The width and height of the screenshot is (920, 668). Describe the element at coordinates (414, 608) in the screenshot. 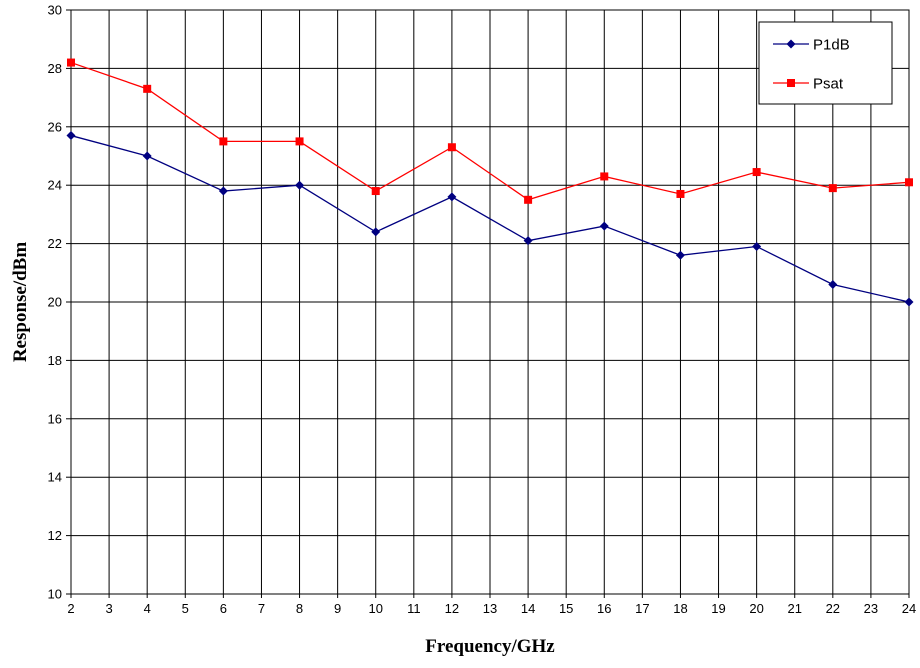

I see `x-tick-label: 11` at that location.